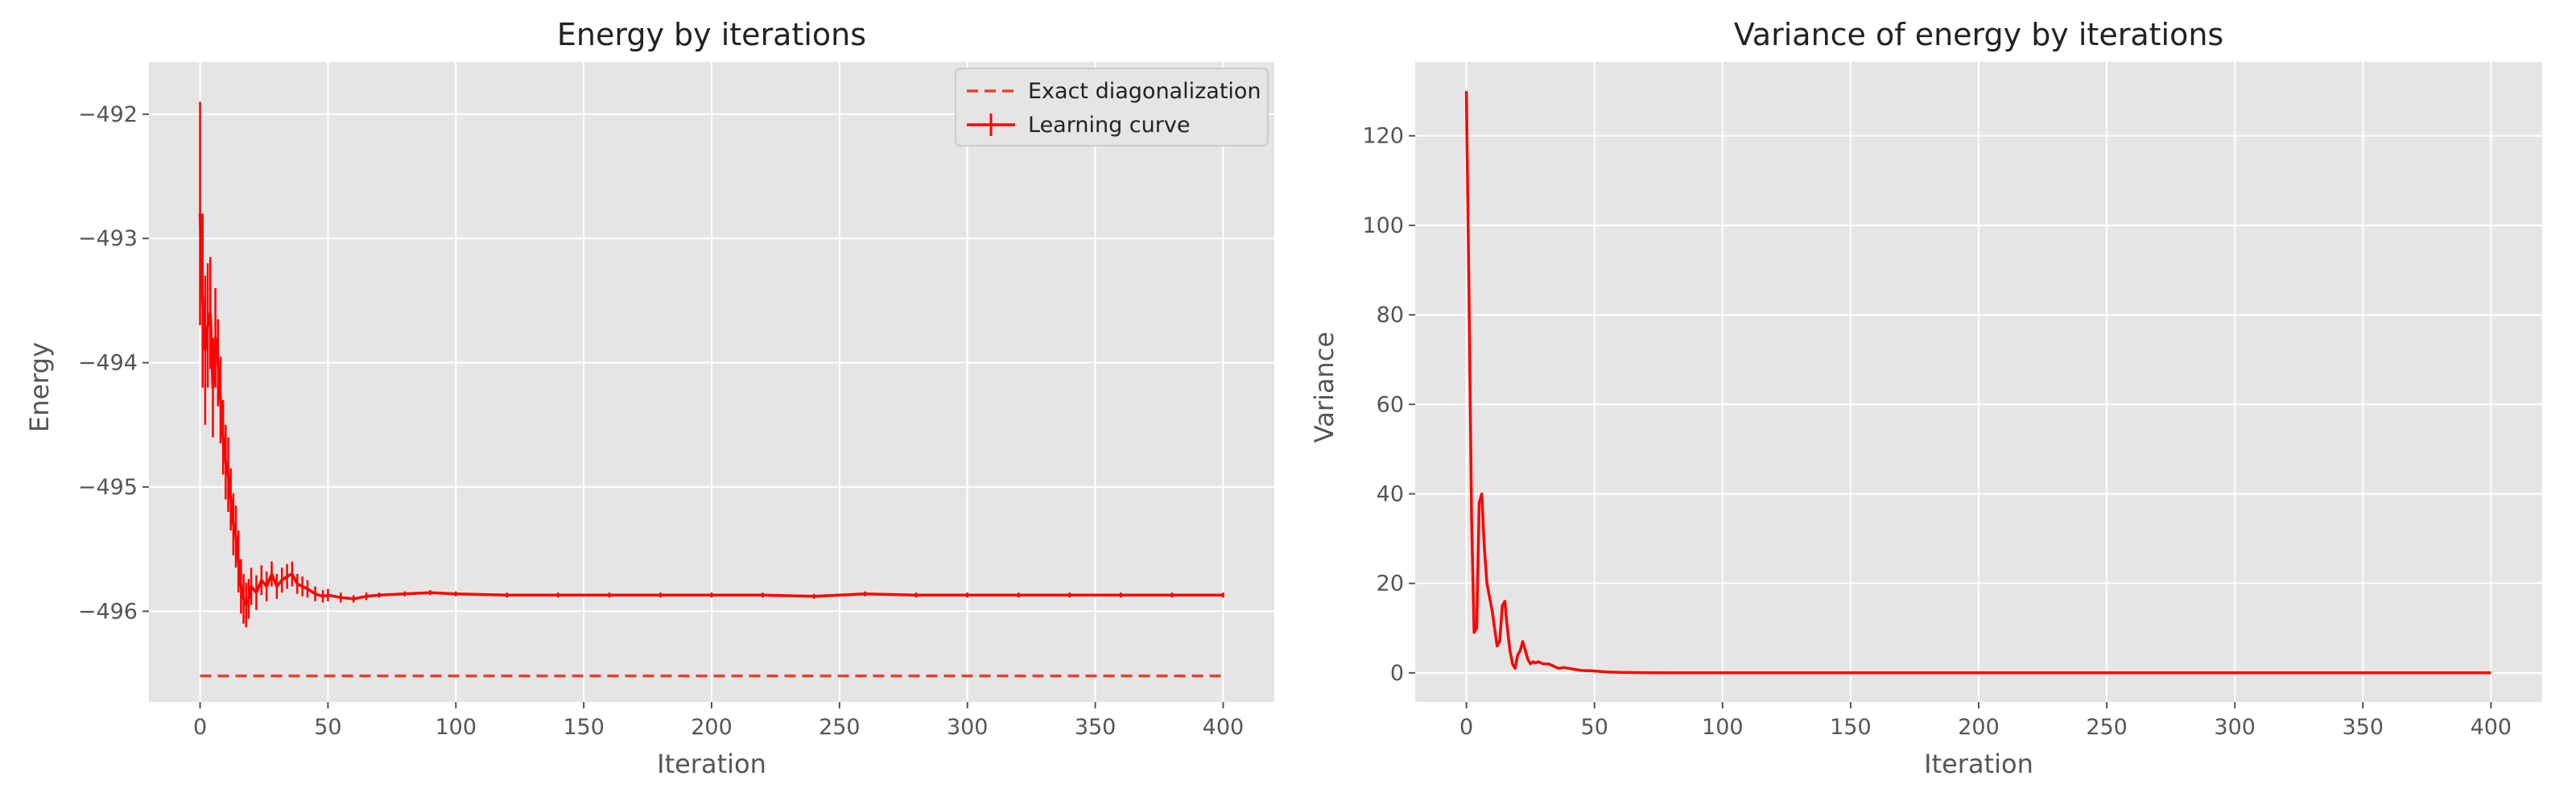 The width and height of the screenshot is (2576, 805). What do you see at coordinates (1390, 493) in the screenshot?
I see `y-tick-label: 40` at bounding box center [1390, 493].